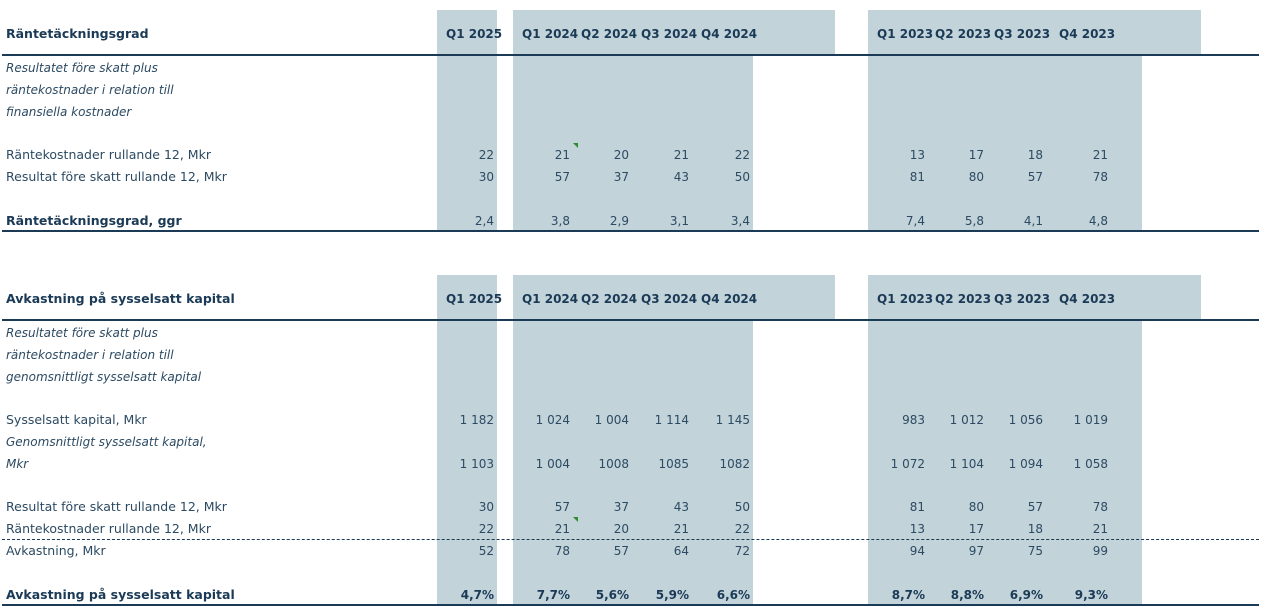  What do you see at coordinates (619, 221) in the screenshot?
I see `total-cell: 2,9` at bounding box center [619, 221].